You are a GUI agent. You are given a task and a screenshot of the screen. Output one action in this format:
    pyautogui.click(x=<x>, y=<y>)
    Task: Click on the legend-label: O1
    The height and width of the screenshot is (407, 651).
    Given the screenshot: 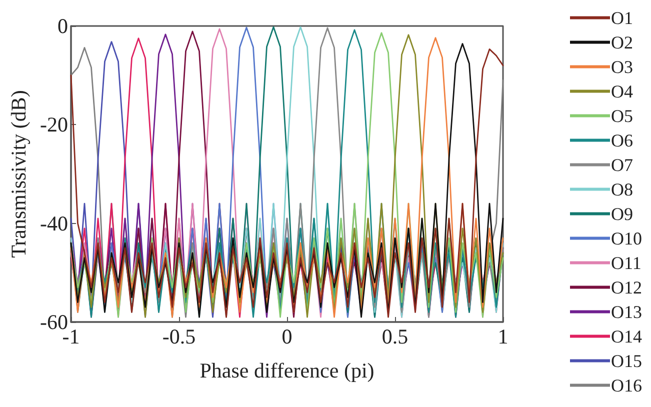 What is the action you would take?
    pyautogui.click(x=622, y=18)
    